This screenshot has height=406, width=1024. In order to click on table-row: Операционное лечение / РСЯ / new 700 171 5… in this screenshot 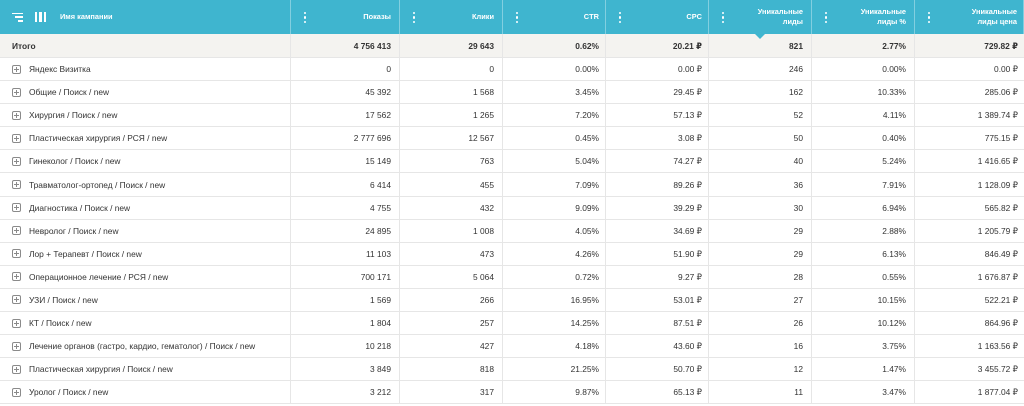, I will do `click(512, 277)`.